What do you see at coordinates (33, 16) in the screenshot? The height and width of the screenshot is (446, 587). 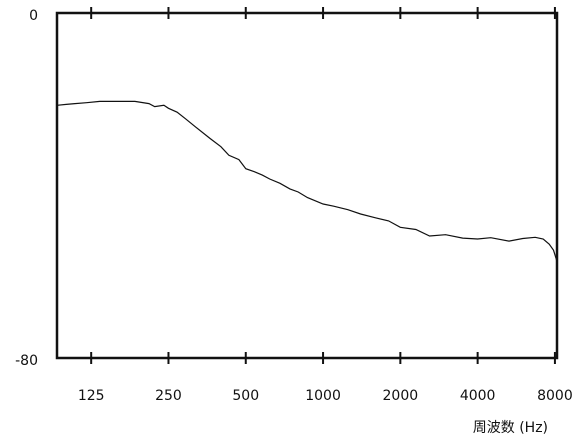 I see `y-tick-label: 0` at bounding box center [33, 16].